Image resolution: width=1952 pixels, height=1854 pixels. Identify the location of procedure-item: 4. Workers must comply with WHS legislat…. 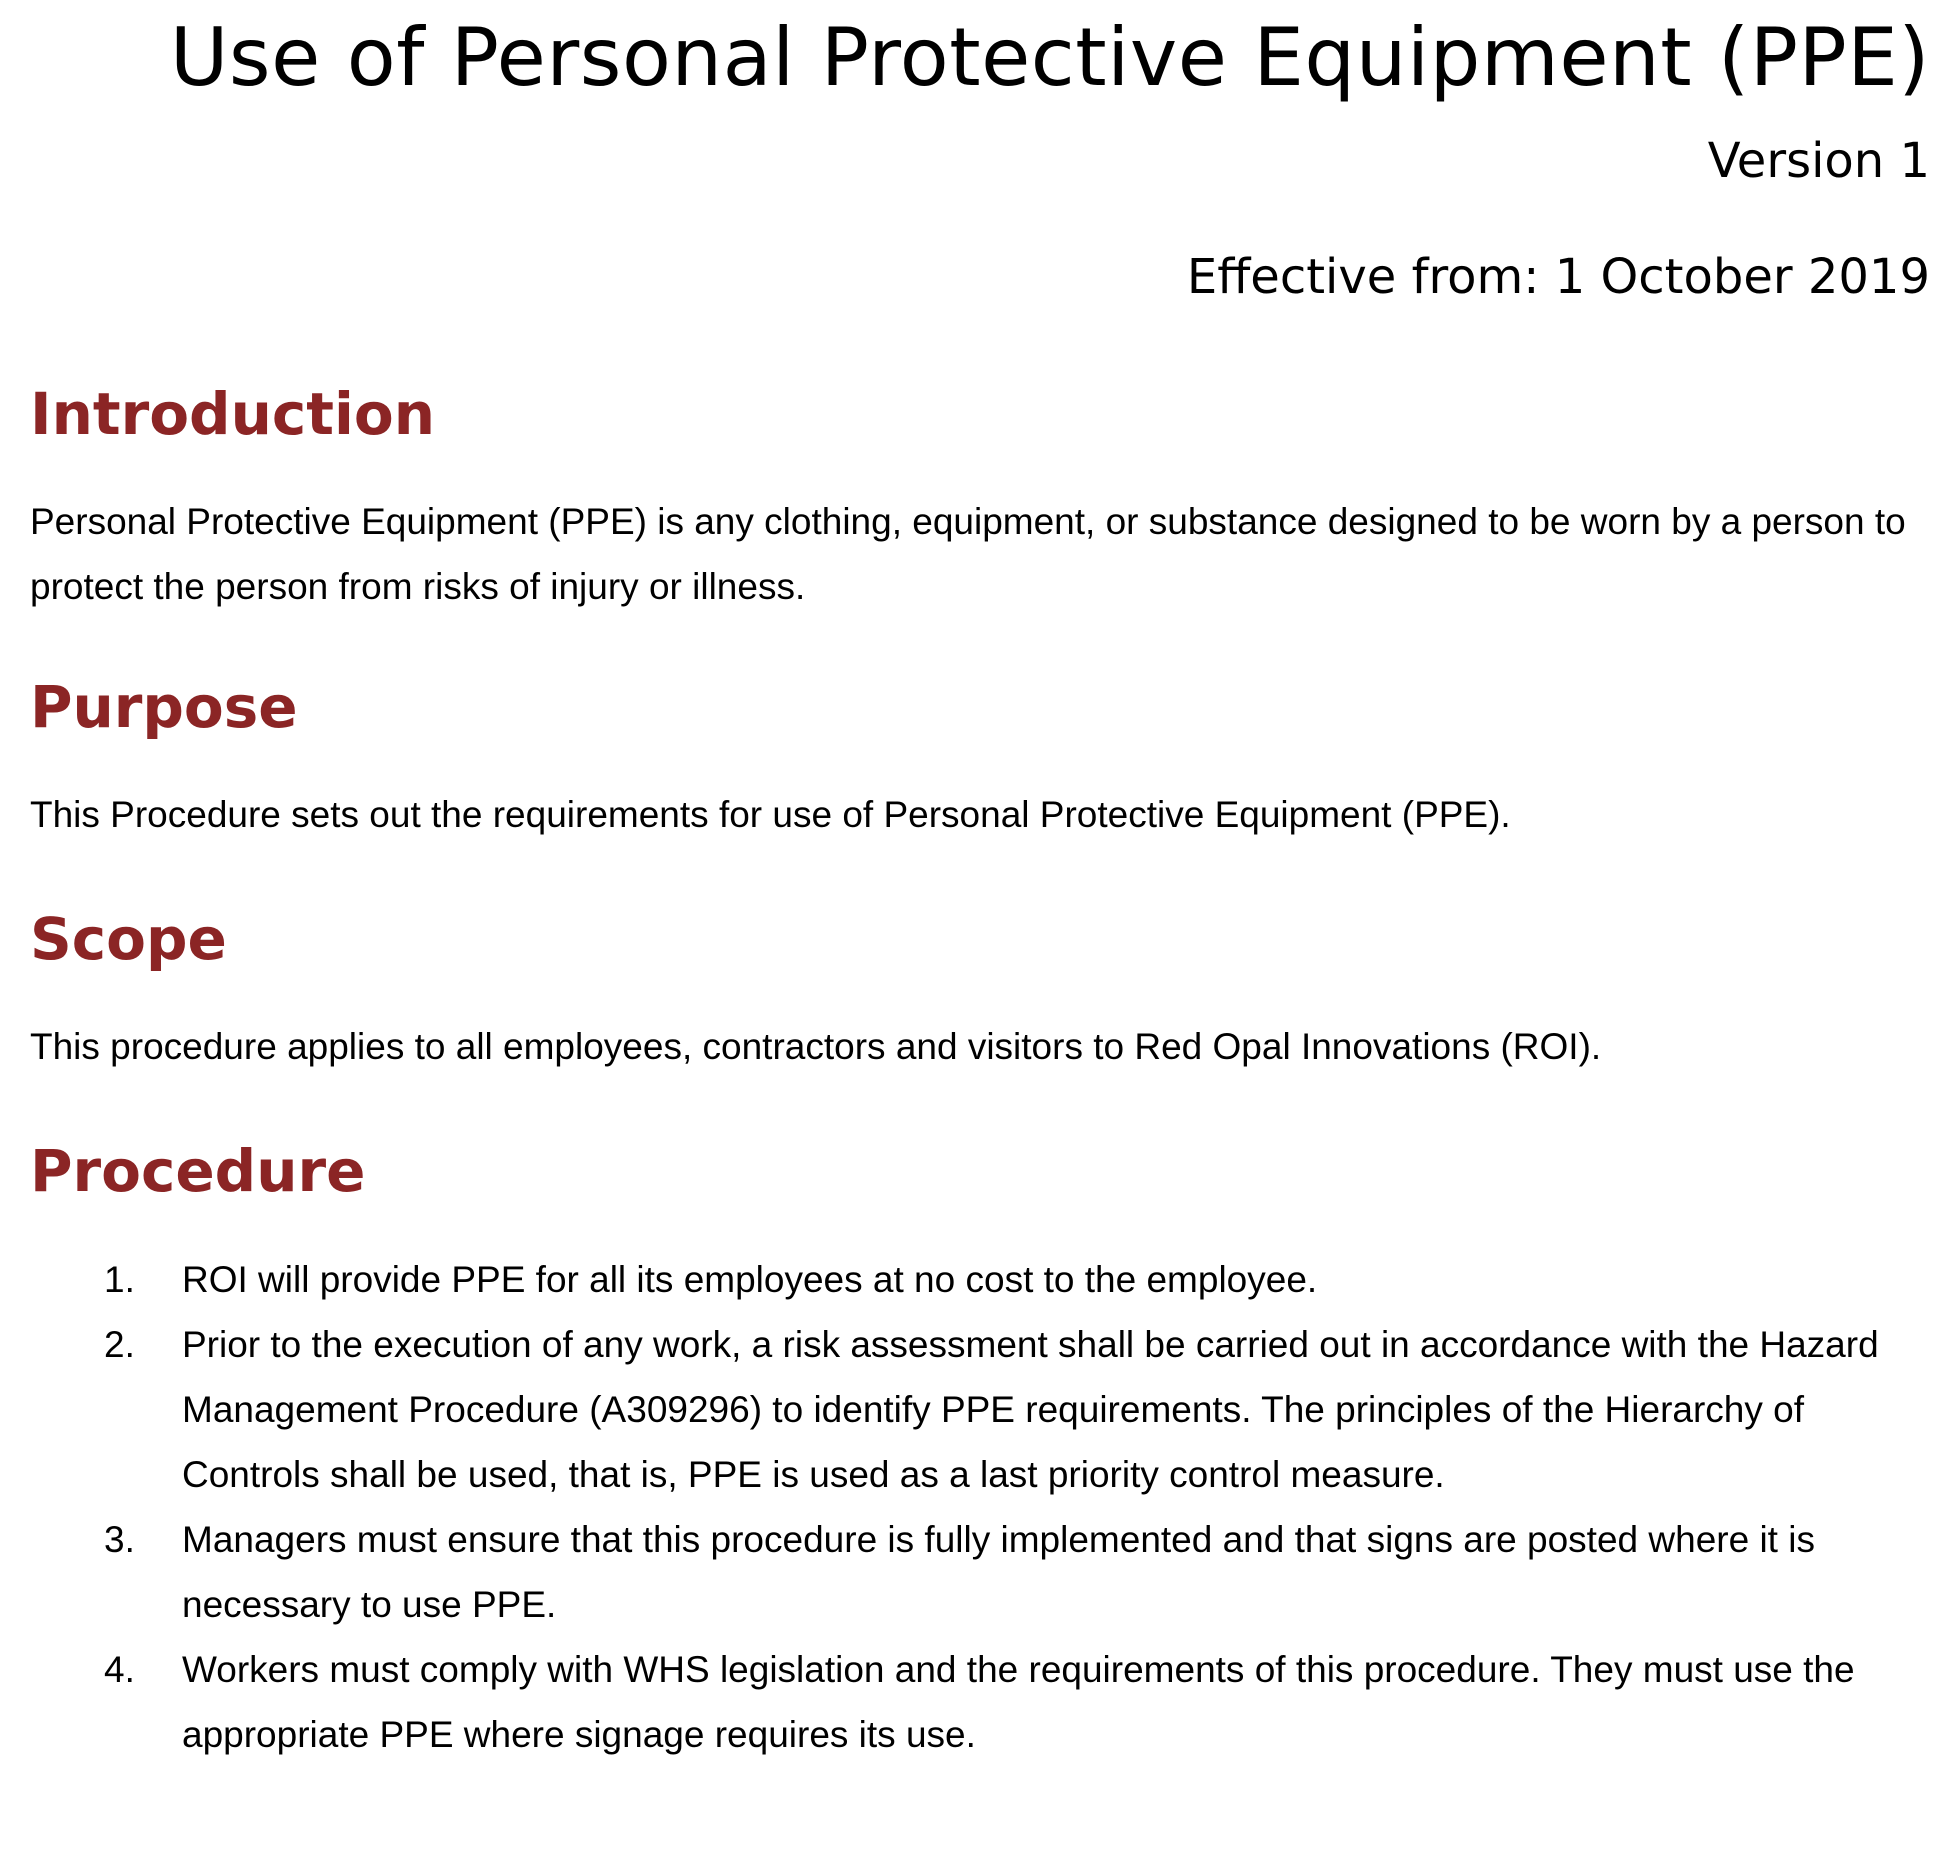
(986, 1702).